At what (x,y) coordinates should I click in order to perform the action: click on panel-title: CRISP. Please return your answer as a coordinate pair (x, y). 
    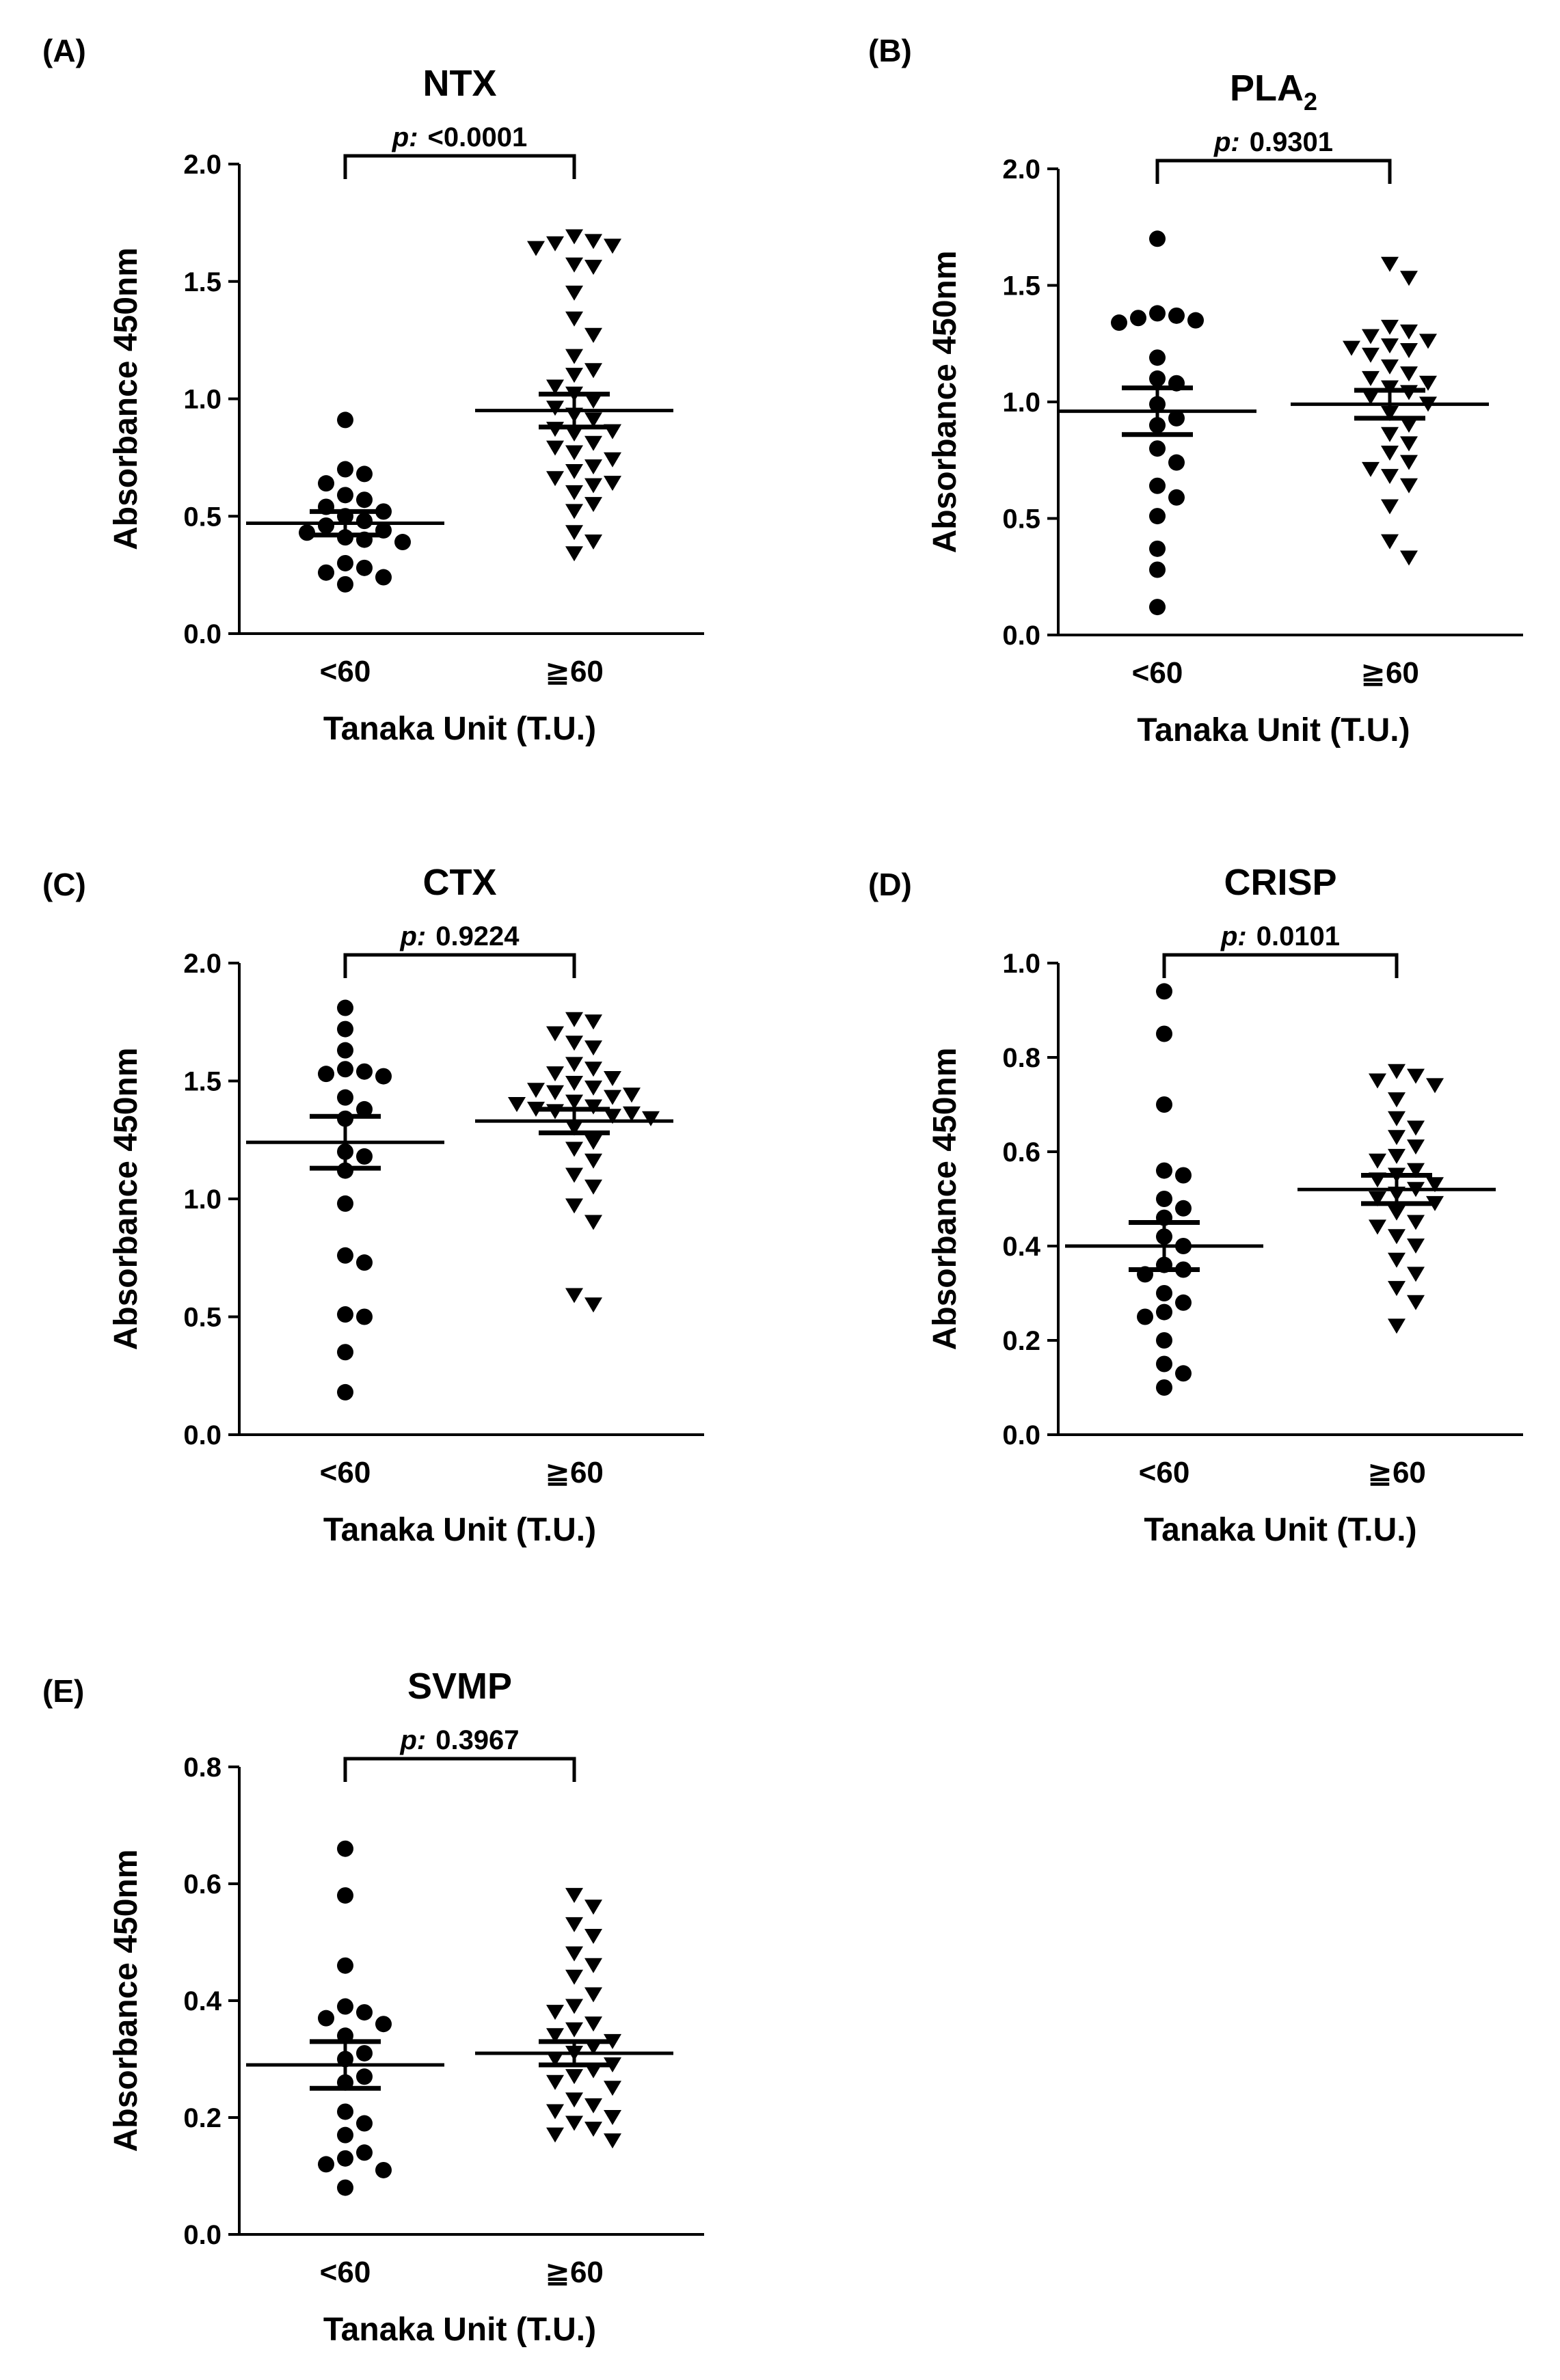
    Looking at the image, I should click on (1280, 882).